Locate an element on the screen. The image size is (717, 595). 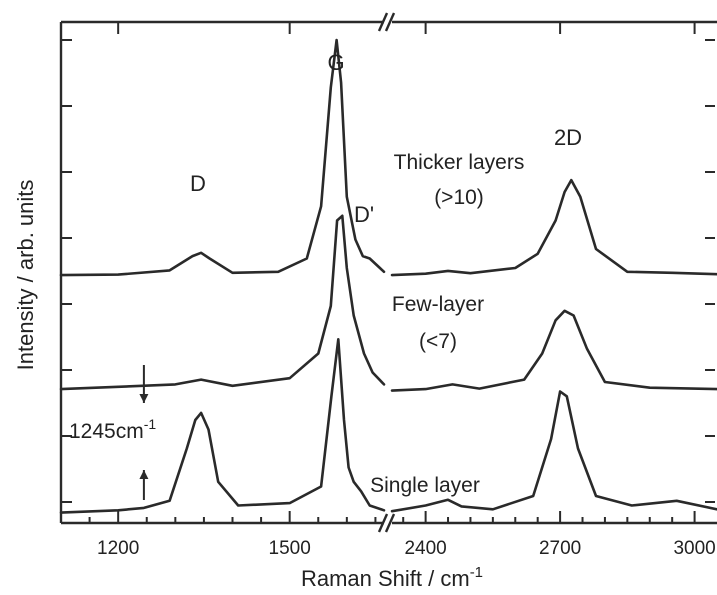
marker-arrow-down-head is located at coordinates (144, 398).